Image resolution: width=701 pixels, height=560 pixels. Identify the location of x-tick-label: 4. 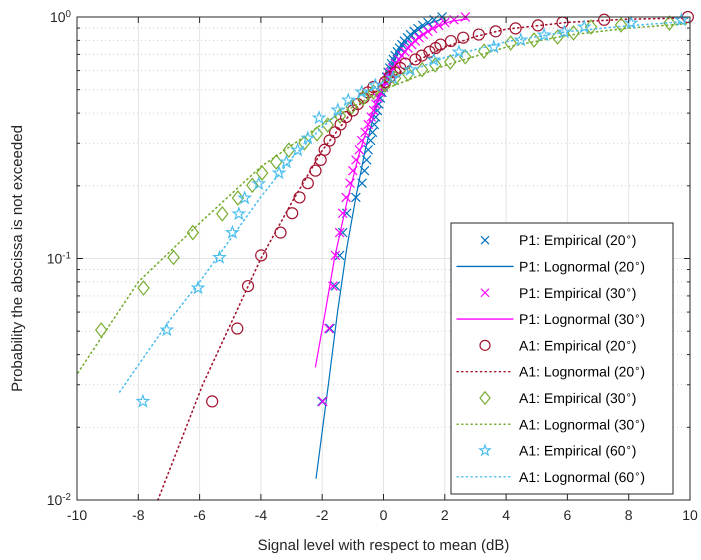
(506, 515).